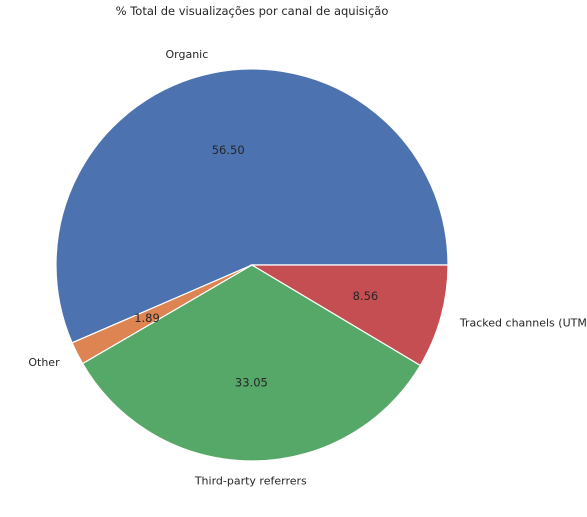  Describe the element at coordinates (366, 296) in the screenshot. I see `pct-label-tracked-channels-utm: 8.56` at that location.